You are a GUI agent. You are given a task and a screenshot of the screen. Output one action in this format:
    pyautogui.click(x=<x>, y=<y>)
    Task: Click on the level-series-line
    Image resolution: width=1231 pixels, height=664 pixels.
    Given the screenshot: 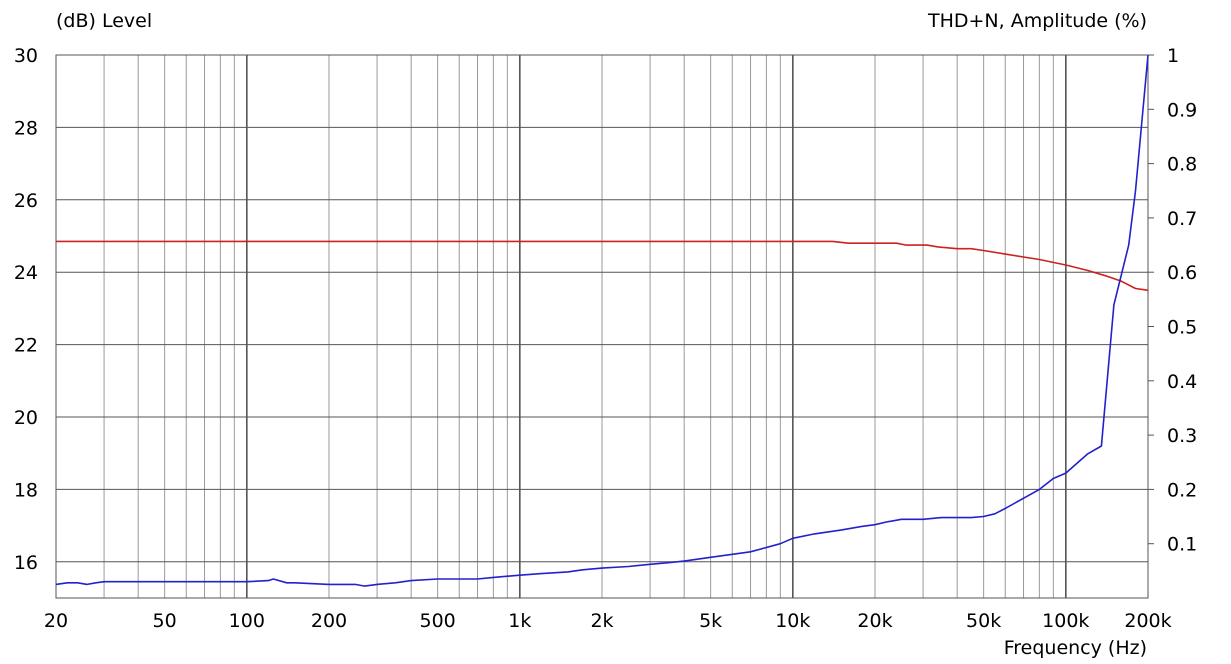 What is the action you would take?
    pyautogui.click(x=602, y=266)
    